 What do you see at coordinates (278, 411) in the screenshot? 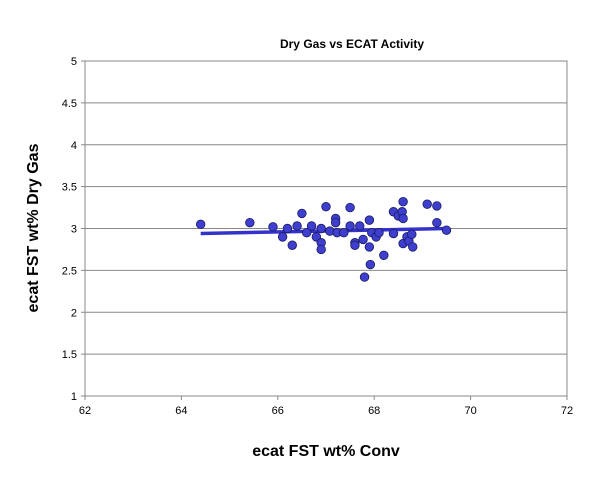
I see `x-tick-label: 66` at bounding box center [278, 411].